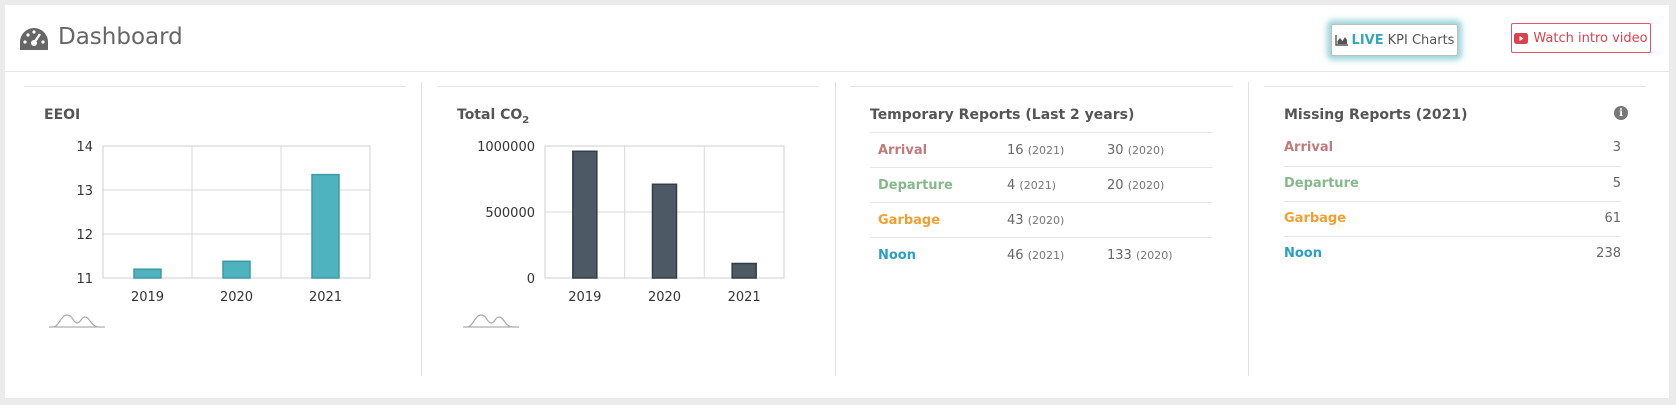 The height and width of the screenshot is (405, 1676). What do you see at coordinates (1011, 185) in the screenshot?
I see `count-value: 4` at bounding box center [1011, 185].